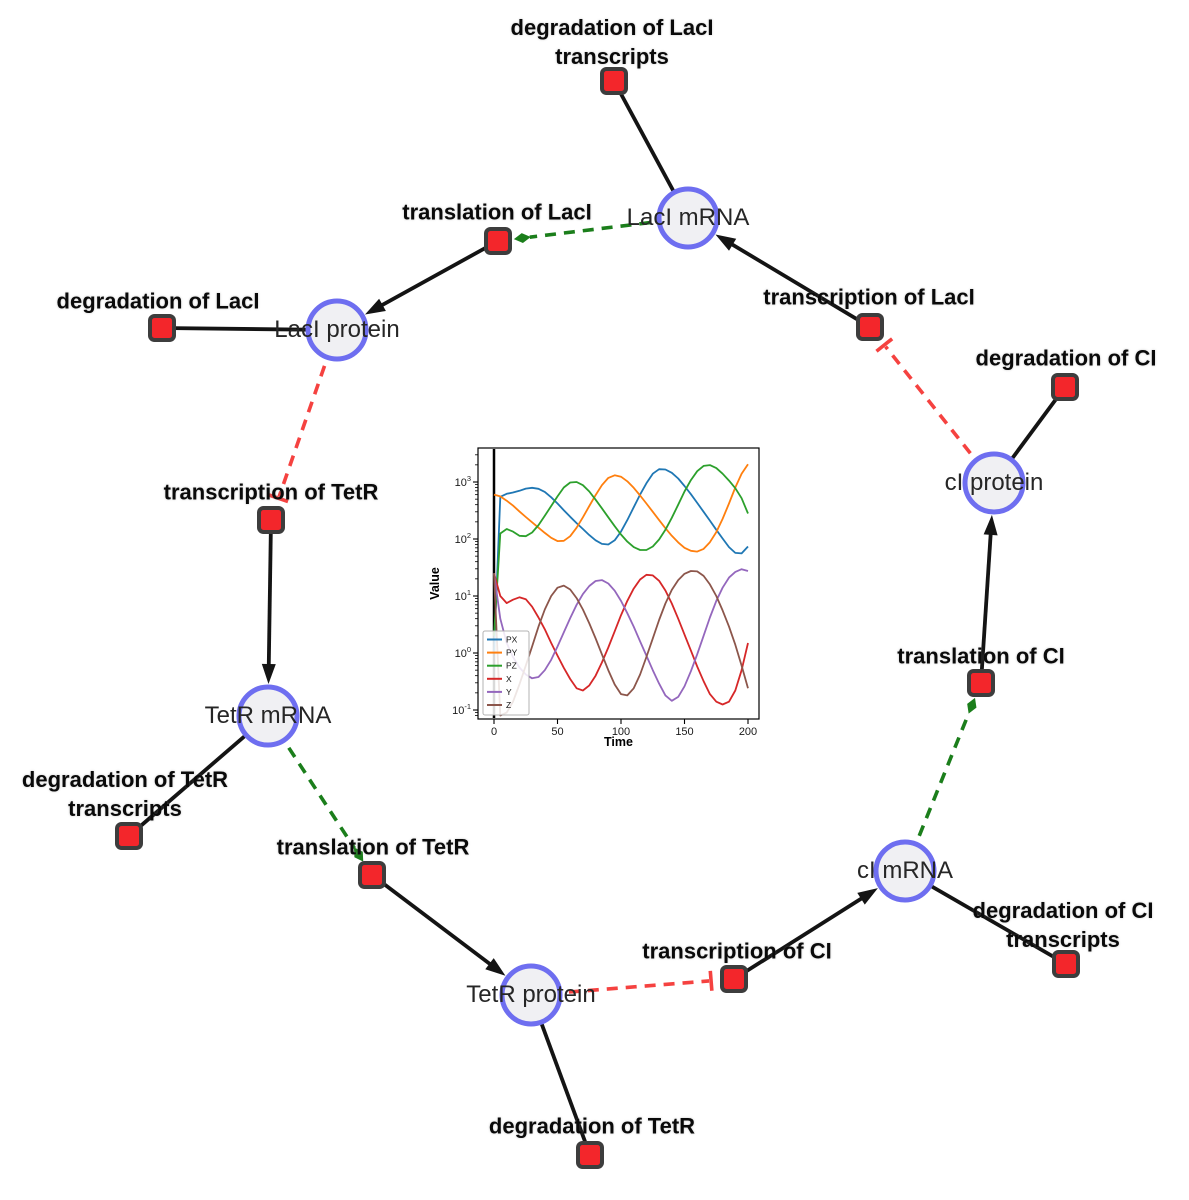  Describe the element at coordinates (435, 583) in the screenshot. I see `chart-ylabel: Value` at that location.